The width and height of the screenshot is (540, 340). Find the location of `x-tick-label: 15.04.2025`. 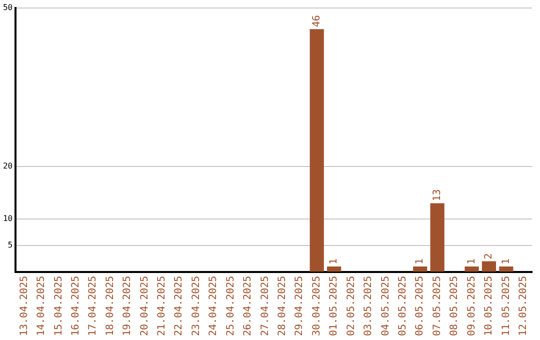

x-tick-label: 15.04.2025 is located at coordinates (58, 306).